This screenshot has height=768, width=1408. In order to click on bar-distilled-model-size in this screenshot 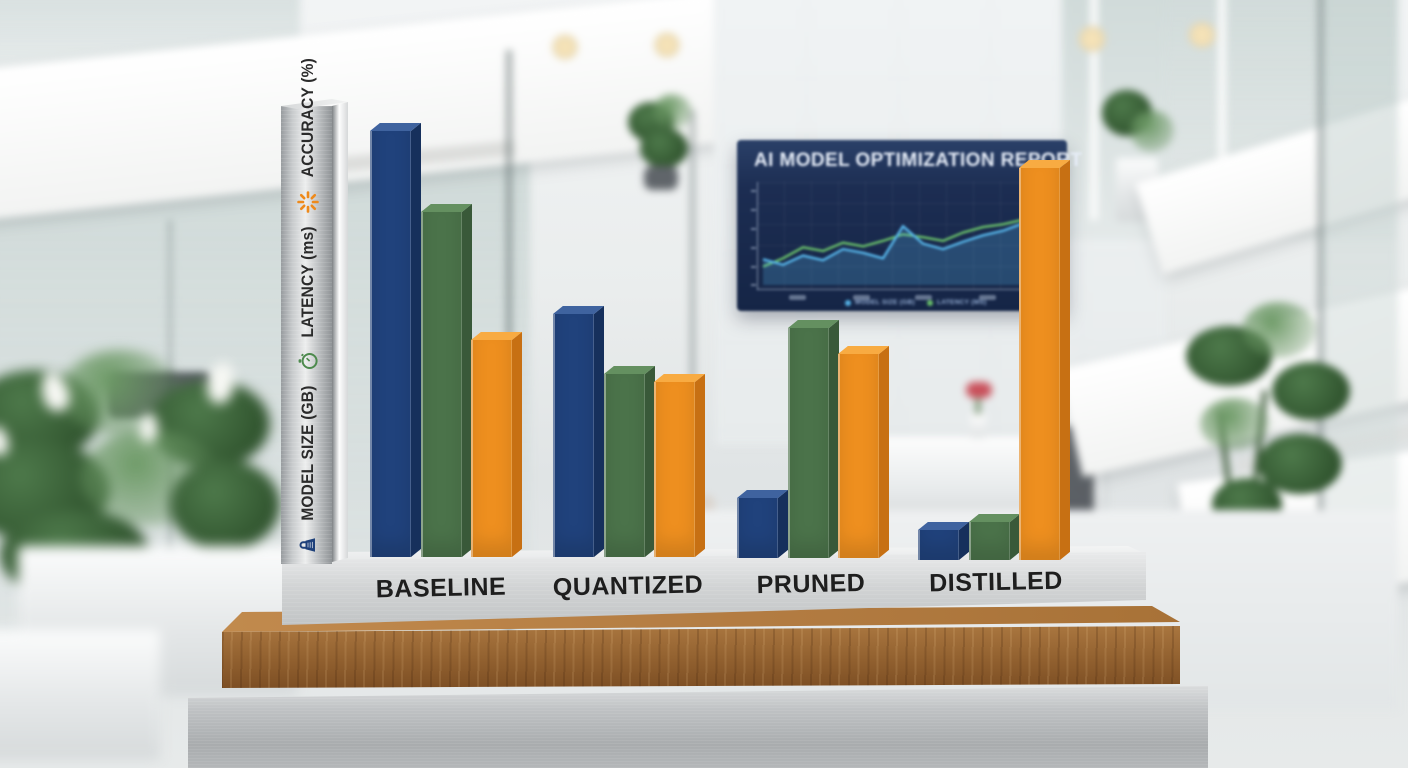, I will do `click(943, 540)`.